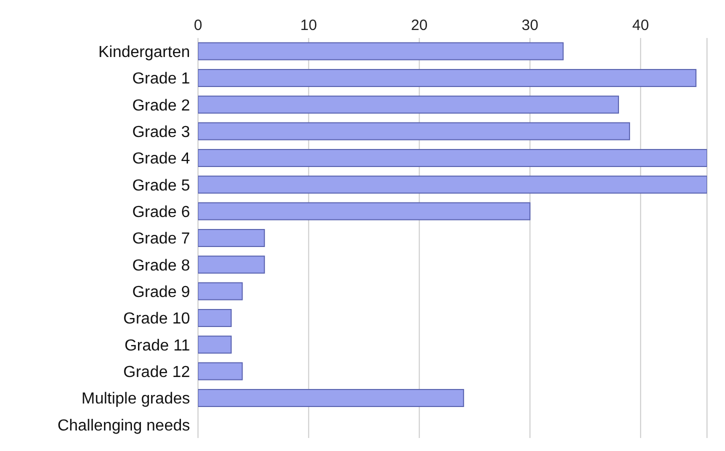 The height and width of the screenshot is (451, 725). Describe the element at coordinates (161, 265) in the screenshot. I see `y-tick-label: Grade 8` at that location.